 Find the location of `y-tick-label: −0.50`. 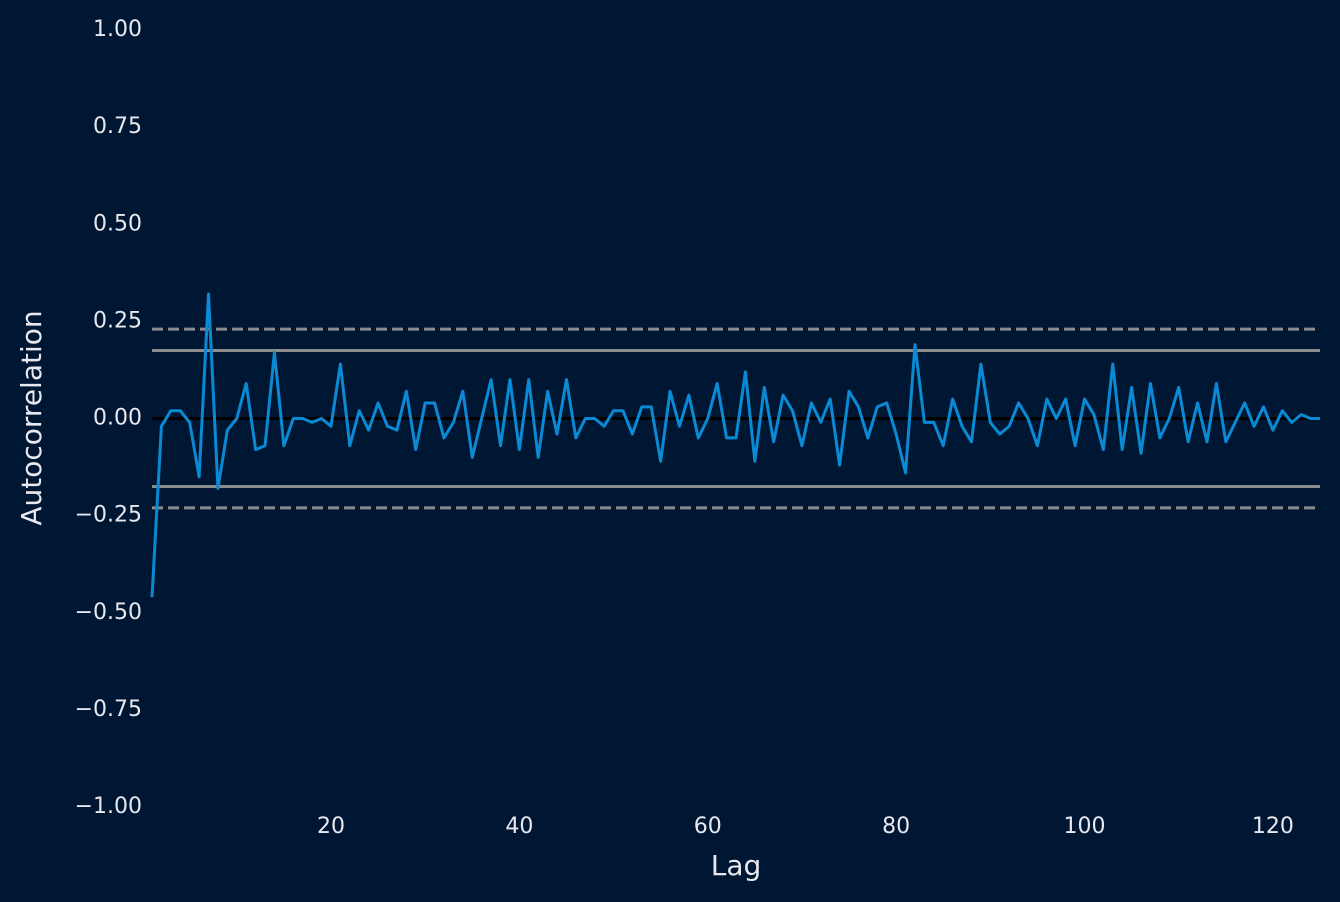

y-tick-label: −0.50 is located at coordinates (108, 612).